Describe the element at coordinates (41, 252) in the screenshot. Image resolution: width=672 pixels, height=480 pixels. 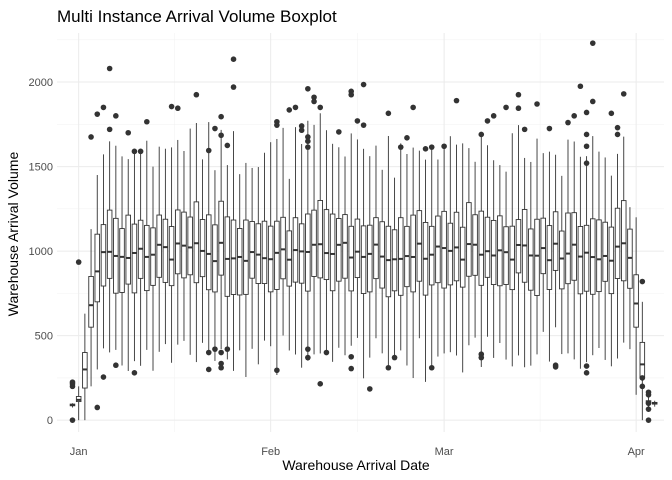
I see `y-axis-ticks: 0 500 1000 1500 2000` at that location.